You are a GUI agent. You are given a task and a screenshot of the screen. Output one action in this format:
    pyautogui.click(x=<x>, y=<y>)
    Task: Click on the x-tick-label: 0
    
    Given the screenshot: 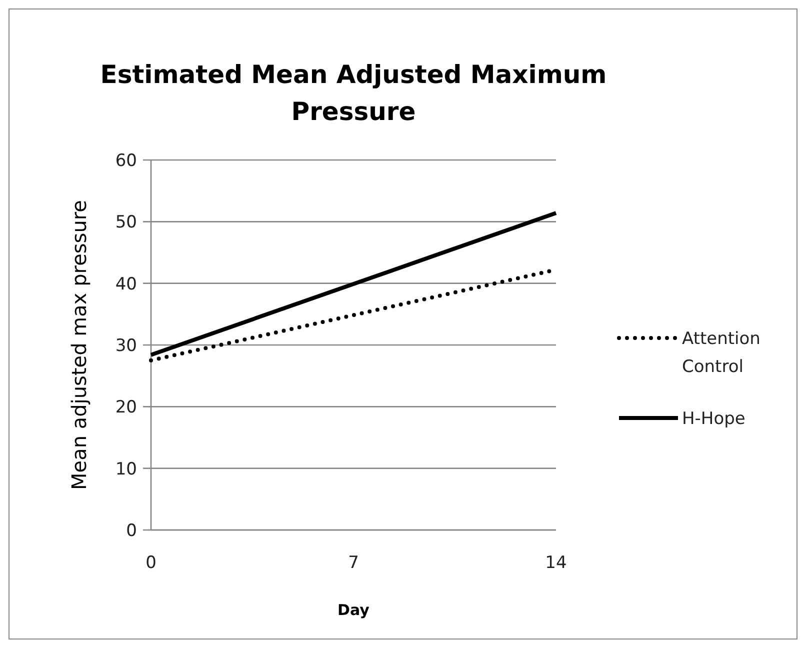 What is the action you would take?
    pyautogui.click(x=151, y=563)
    